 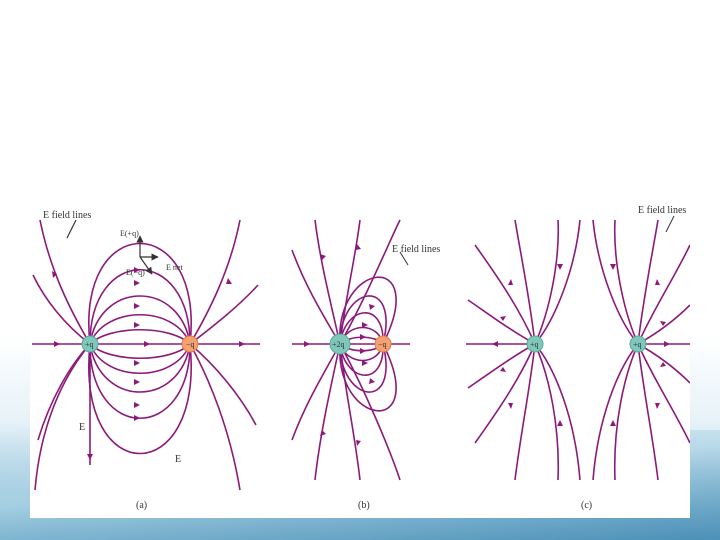 What do you see at coordinates (146, 265) in the screenshot?
I see `vector-e-minus-arrow` at bounding box center [146, 265].